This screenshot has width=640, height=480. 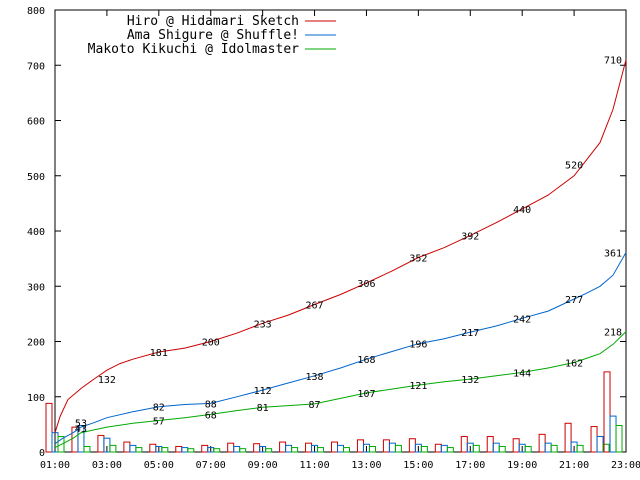 I want to click on x-tick-label: 21:00, so click(x=574, y=465).